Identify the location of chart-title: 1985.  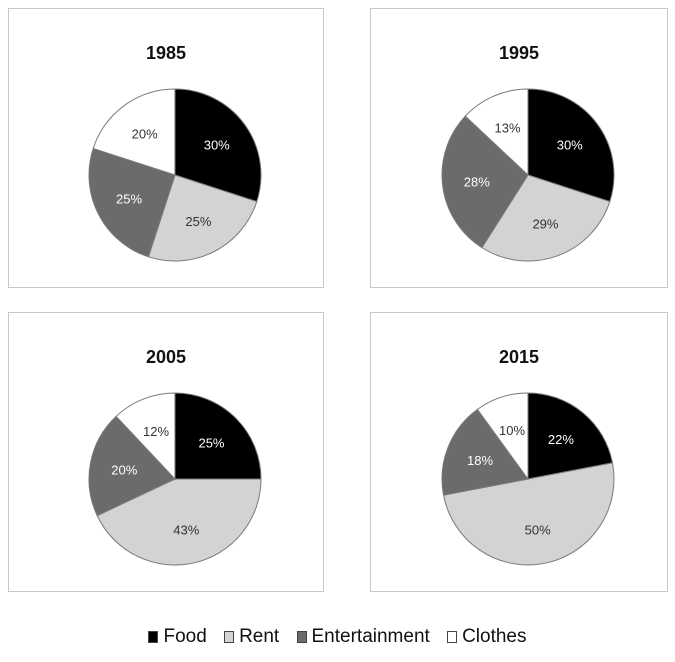
(166, 53).